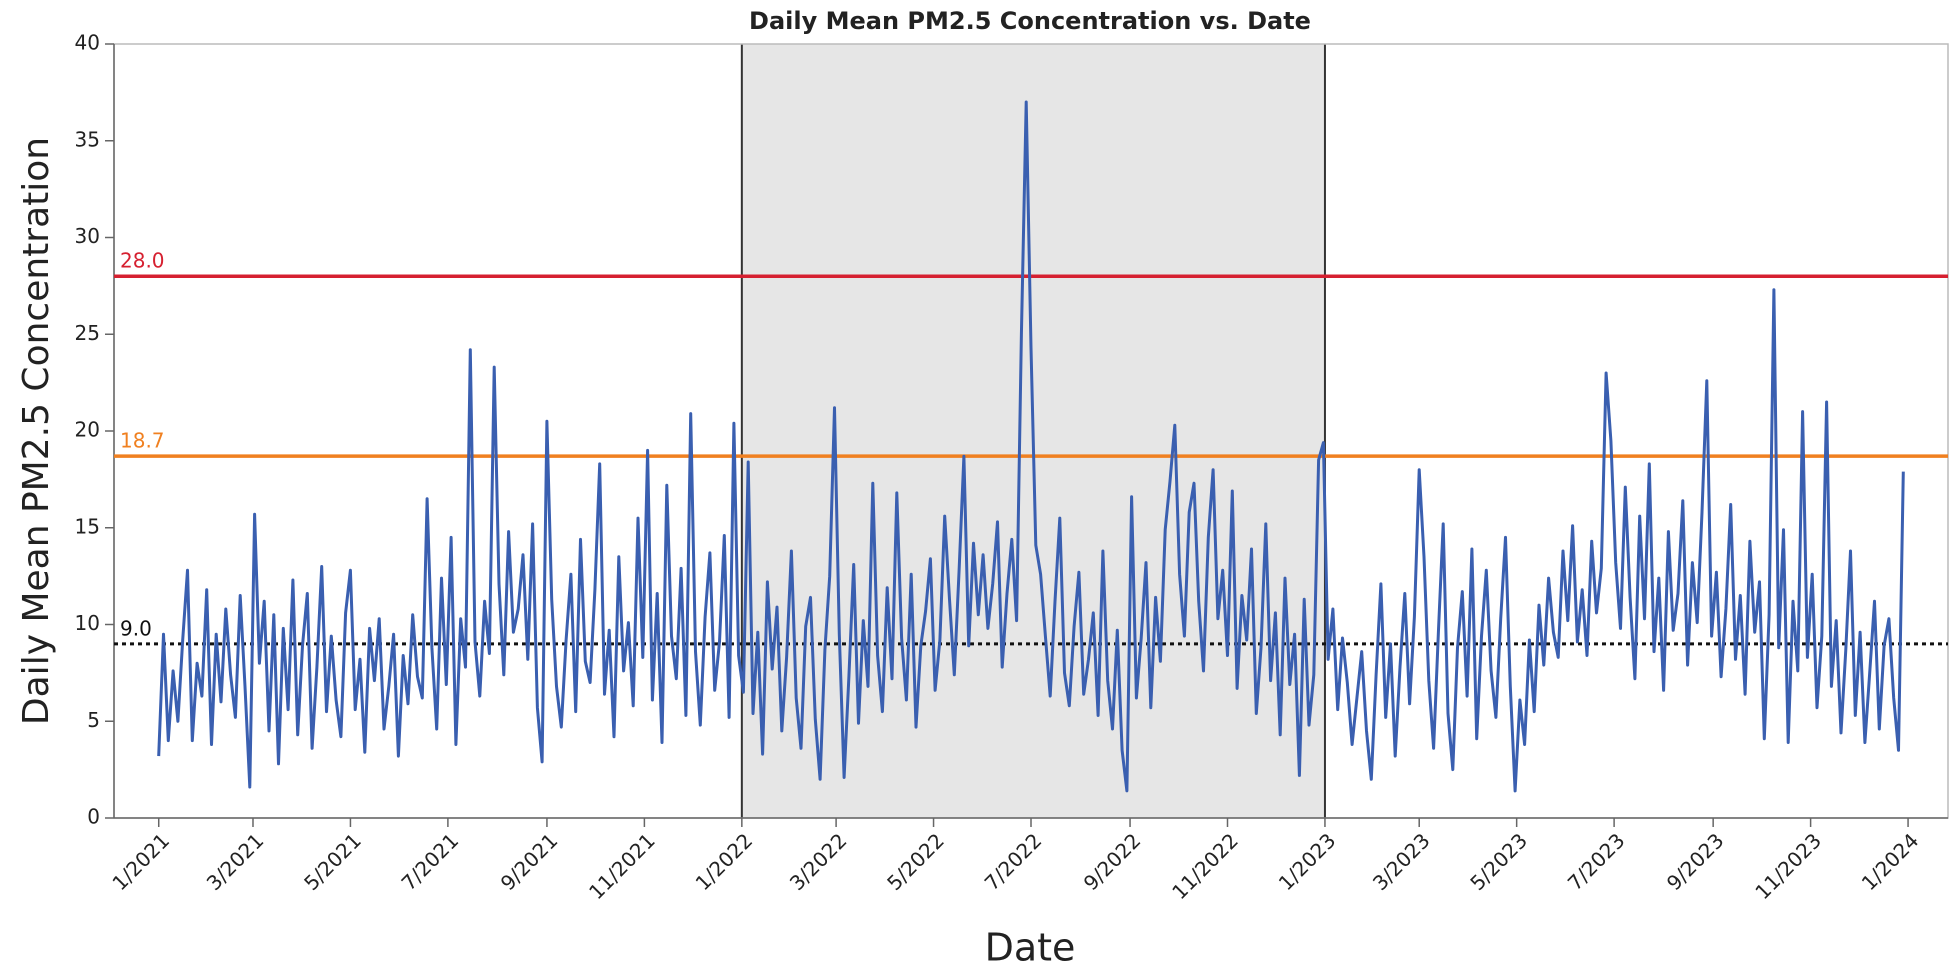  What do you see at coordinates (724, 861) in the screenshot?
I see `x-tick-label: 1/2022` at bounding box center [724, 861].